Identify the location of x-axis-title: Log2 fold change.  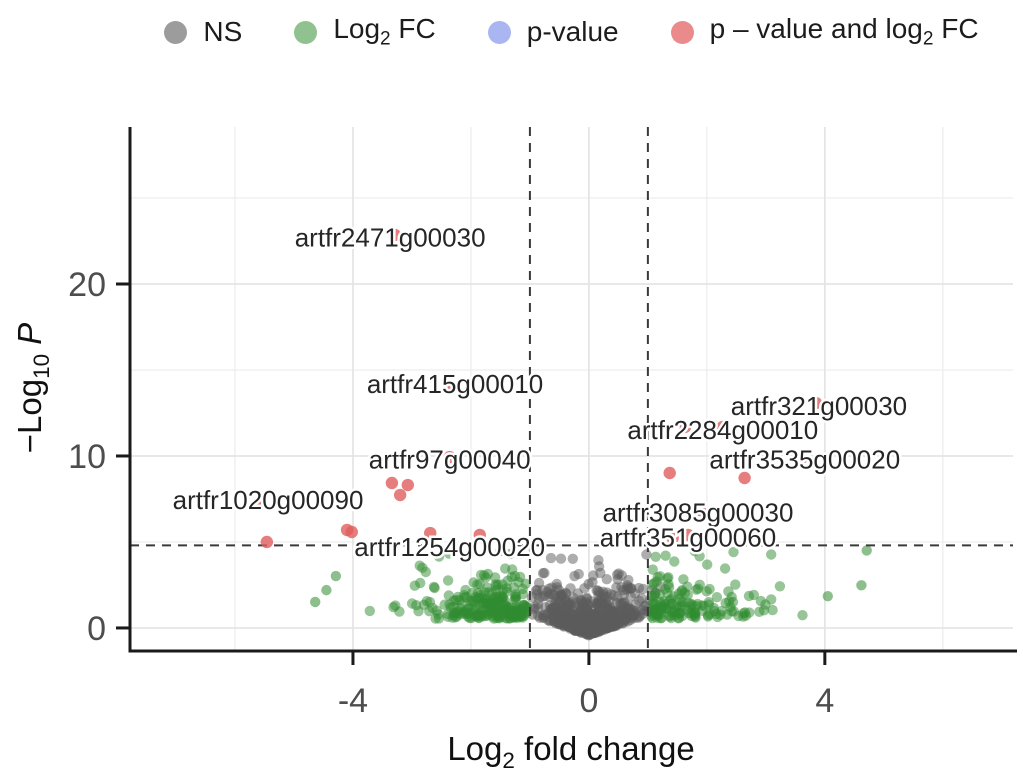
(571, 751).